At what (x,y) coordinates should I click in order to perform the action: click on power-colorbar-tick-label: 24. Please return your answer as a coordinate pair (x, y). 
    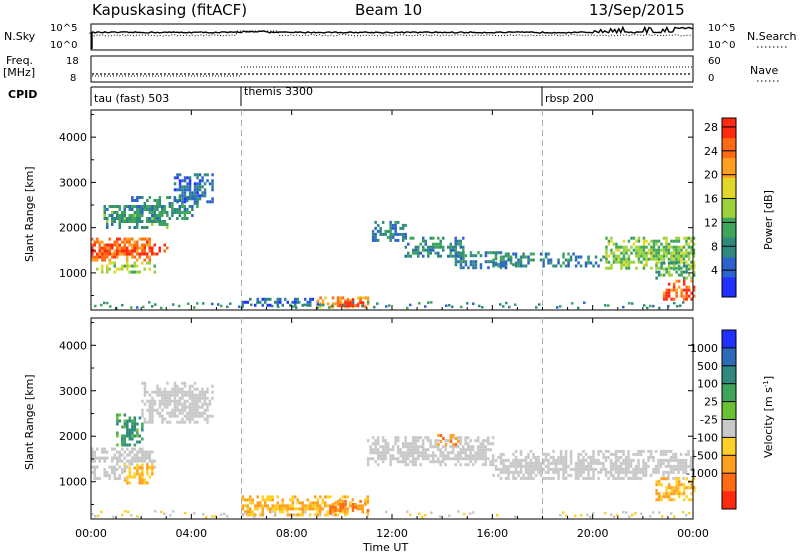
    Looking at the image, I should click on (711, 151).